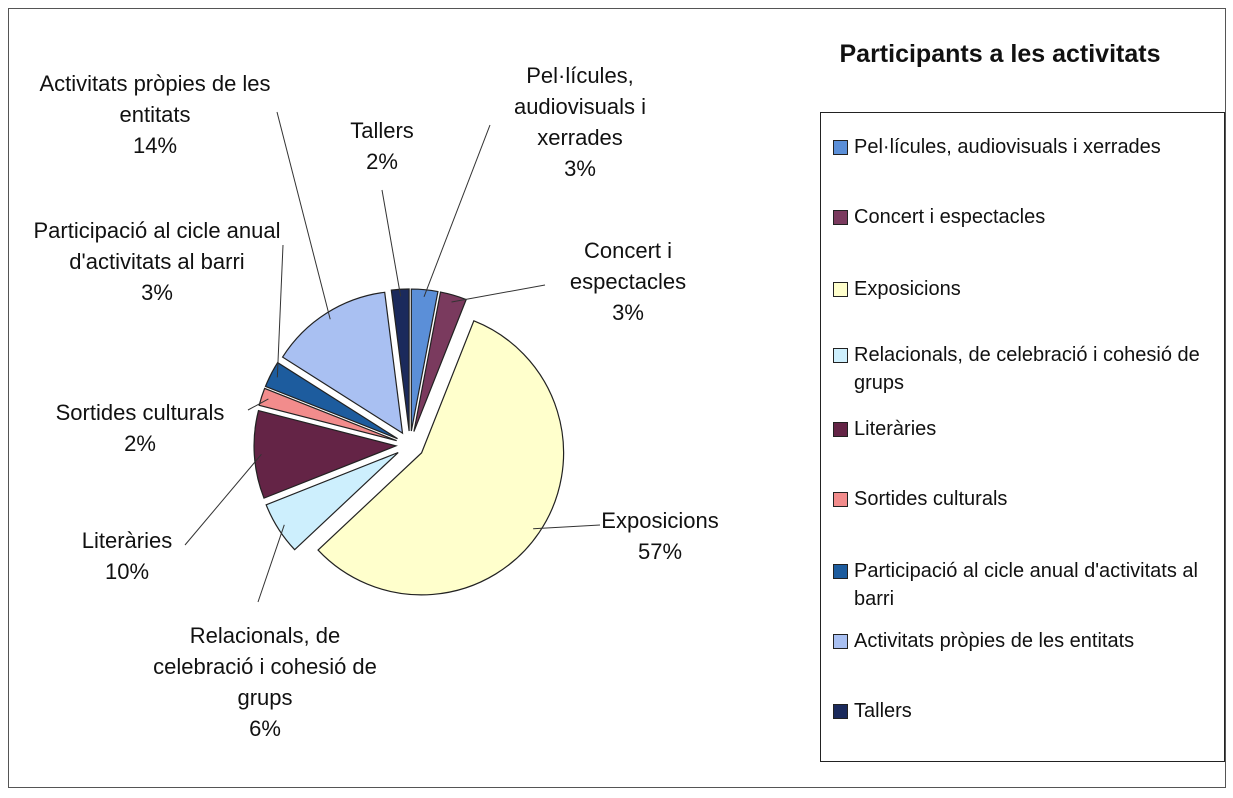 The height and width of the screenshot is (798, 1233). I want to click on data-label-value: 6%, so click(265, 728).